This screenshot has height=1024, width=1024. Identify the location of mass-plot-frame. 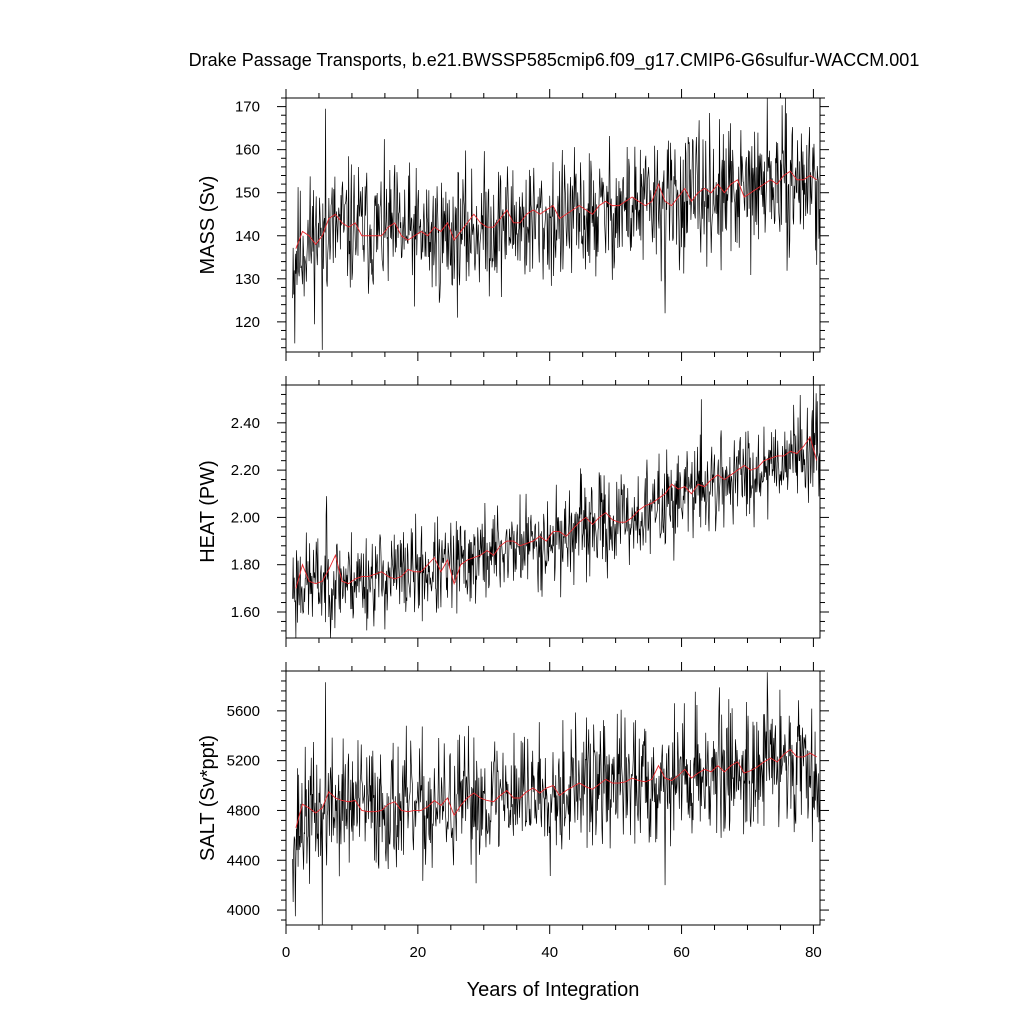
(553, 225).